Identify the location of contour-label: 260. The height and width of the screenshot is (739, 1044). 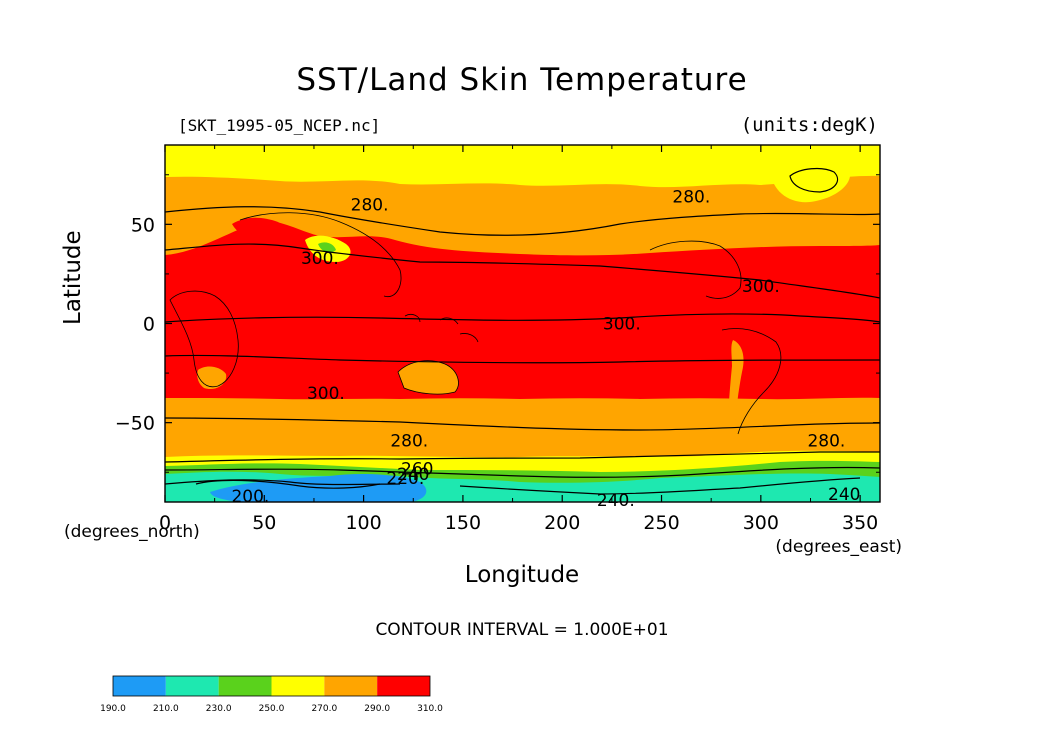
(417, 469).